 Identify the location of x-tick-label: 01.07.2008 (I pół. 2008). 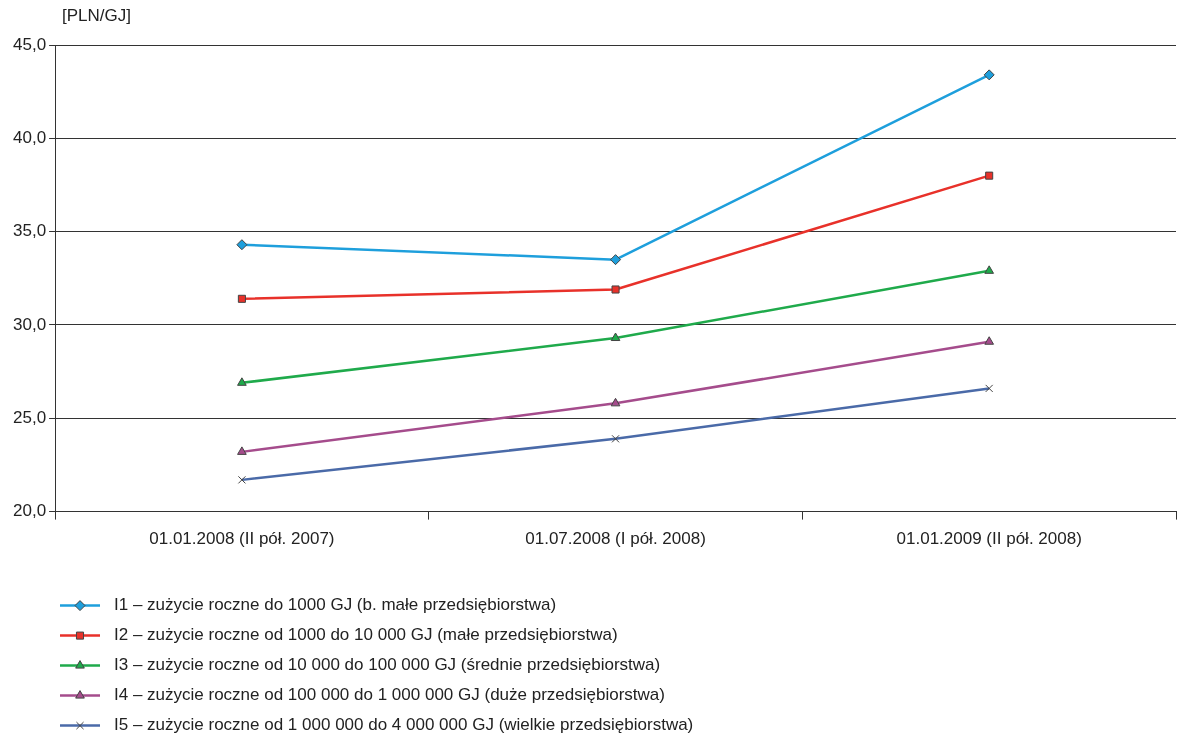
(615, 539).